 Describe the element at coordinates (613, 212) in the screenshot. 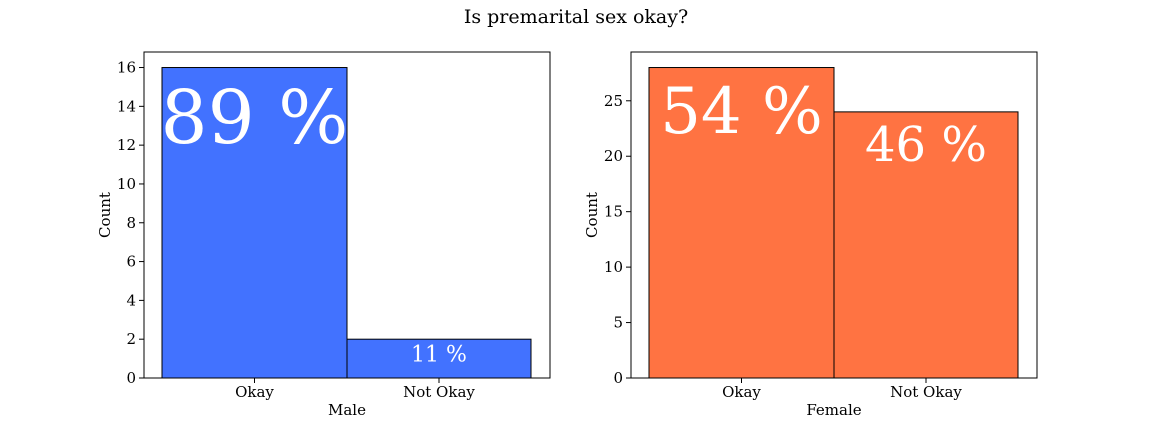

I see `y-tick-label: 15` at that location.